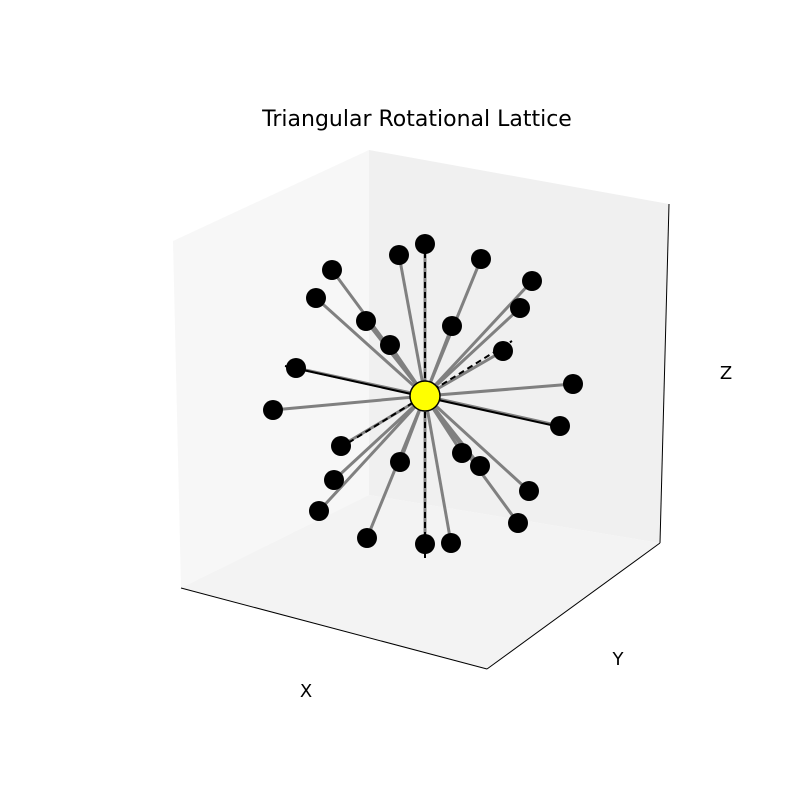  Describe the element at coordinates (664, 373) in the screenshot. I see `z-axis-line` at that location.